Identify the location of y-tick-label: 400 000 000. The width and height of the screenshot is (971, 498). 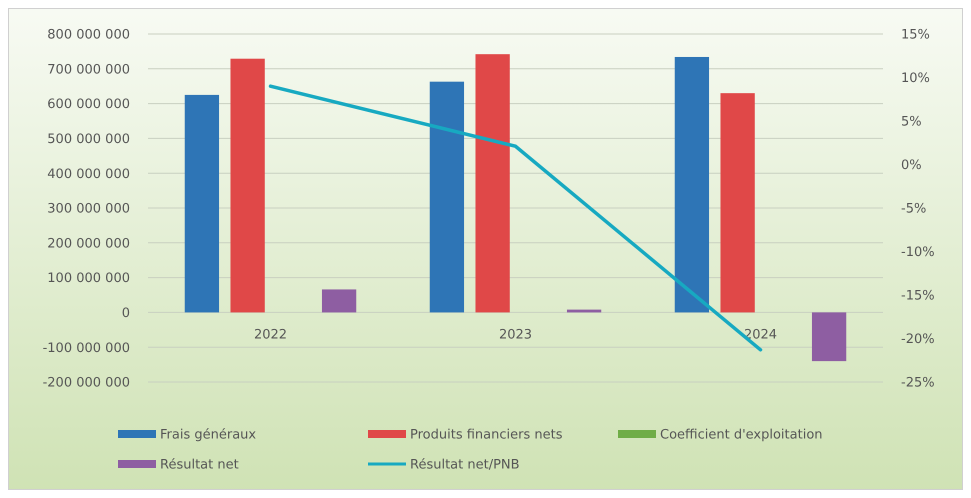
(88, 174).